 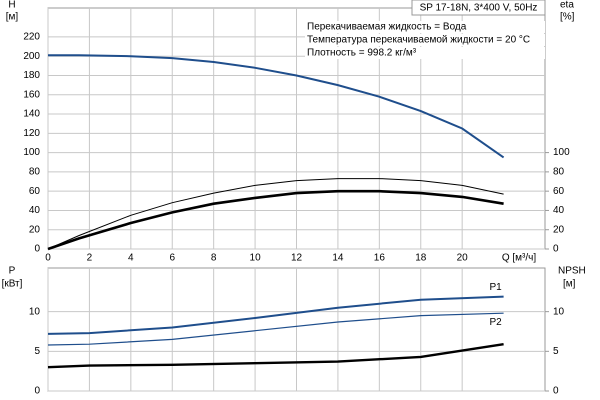 What do you see at coordinates (90, 258) in the screenshot?
I see `x-tick-label: 2` at bounding box center [90, 258].